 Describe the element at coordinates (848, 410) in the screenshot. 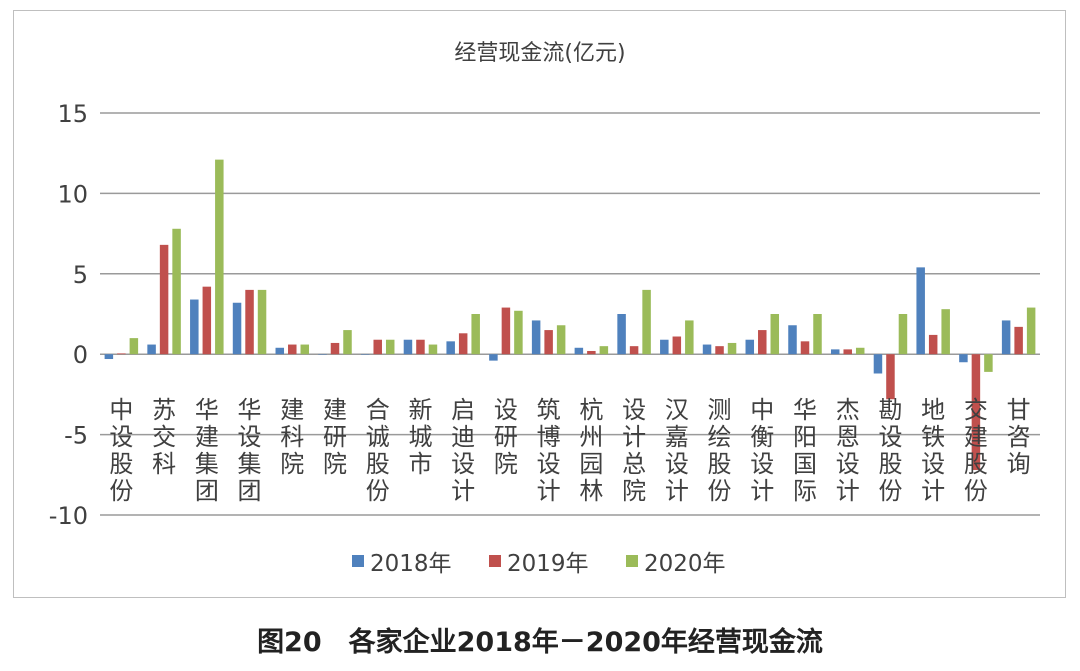

I see `x-tick-label: 杰` at that location.